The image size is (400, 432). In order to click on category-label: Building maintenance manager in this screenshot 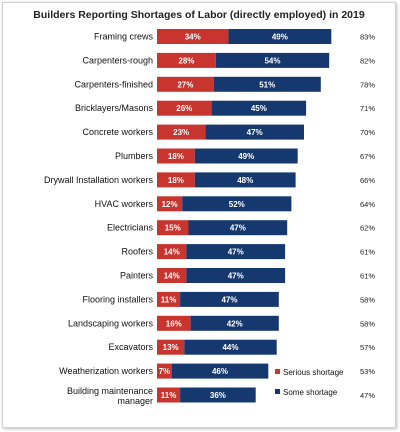, I will do `click(110, 396)`.